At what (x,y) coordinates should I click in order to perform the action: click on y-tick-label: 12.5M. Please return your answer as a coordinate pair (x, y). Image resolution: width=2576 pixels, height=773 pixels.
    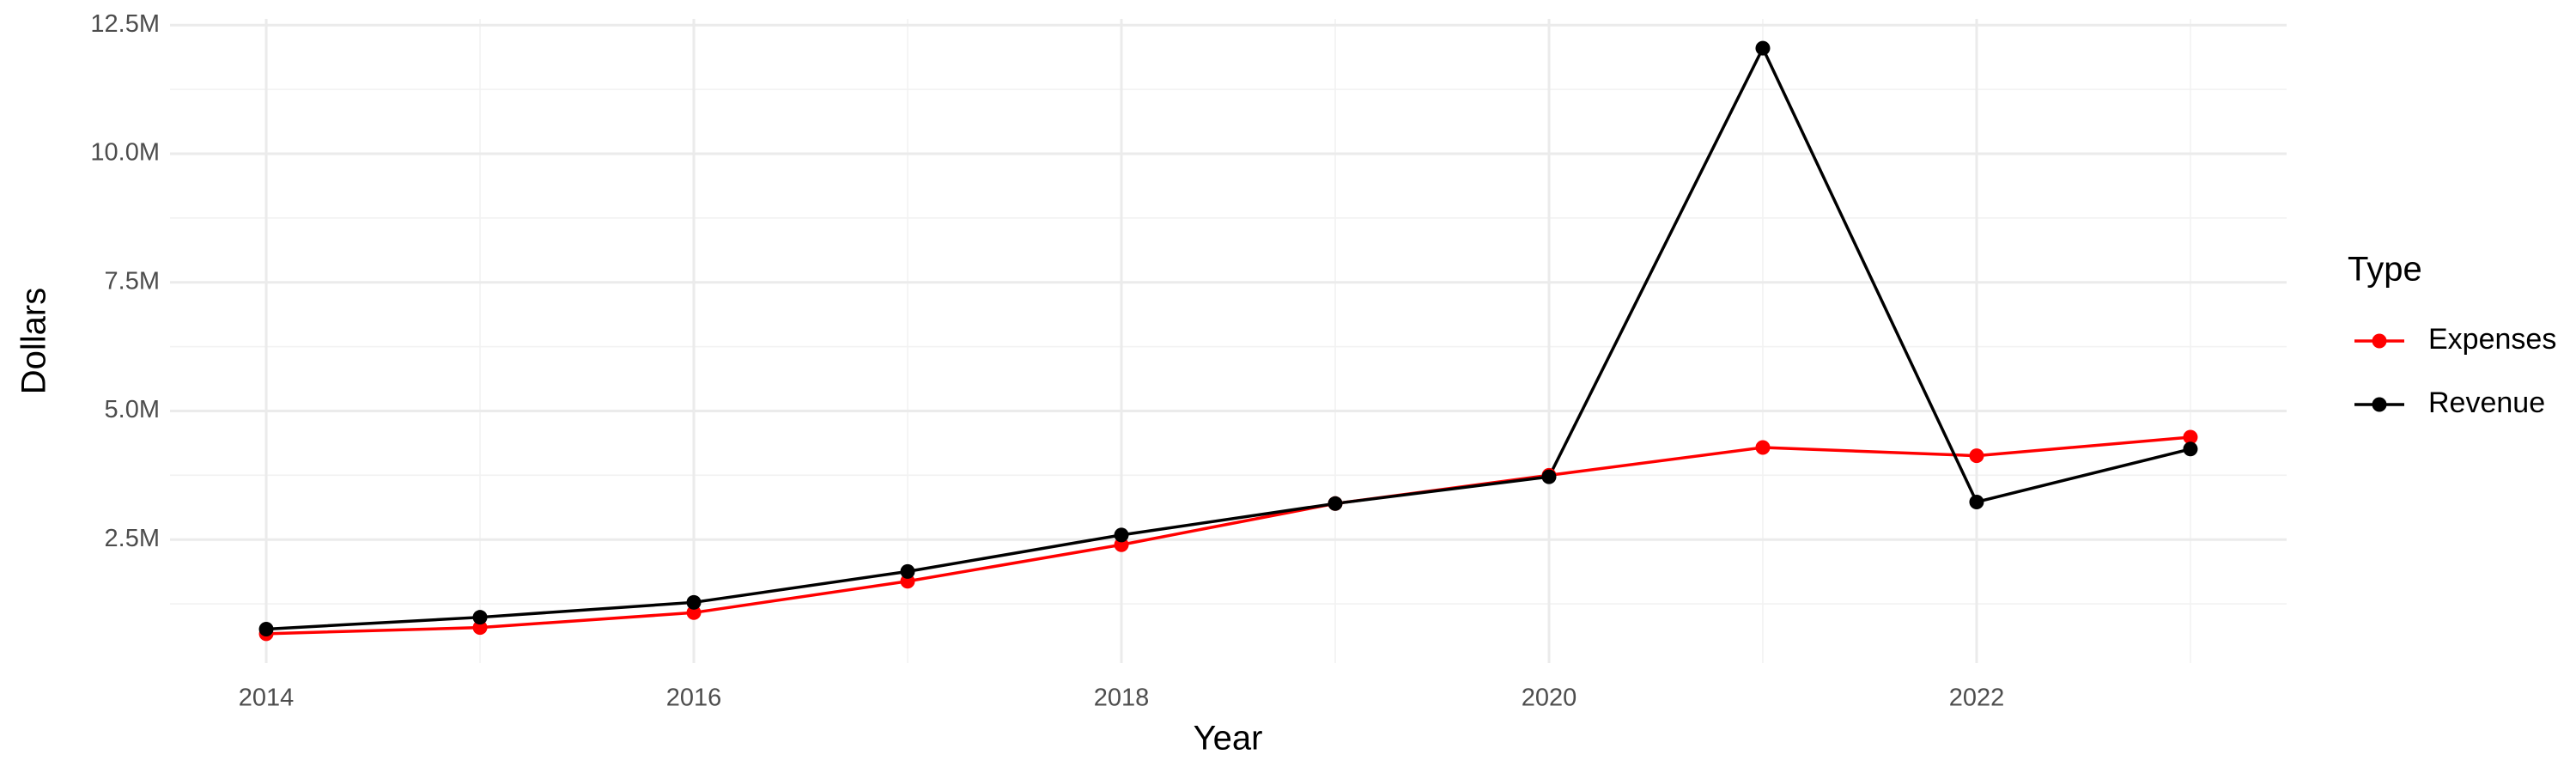
    Looking at the image, I should click on (125, 24).